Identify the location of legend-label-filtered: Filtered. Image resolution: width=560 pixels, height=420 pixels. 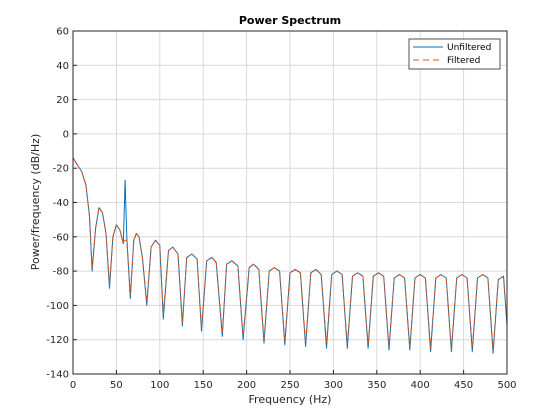
(463, 61).